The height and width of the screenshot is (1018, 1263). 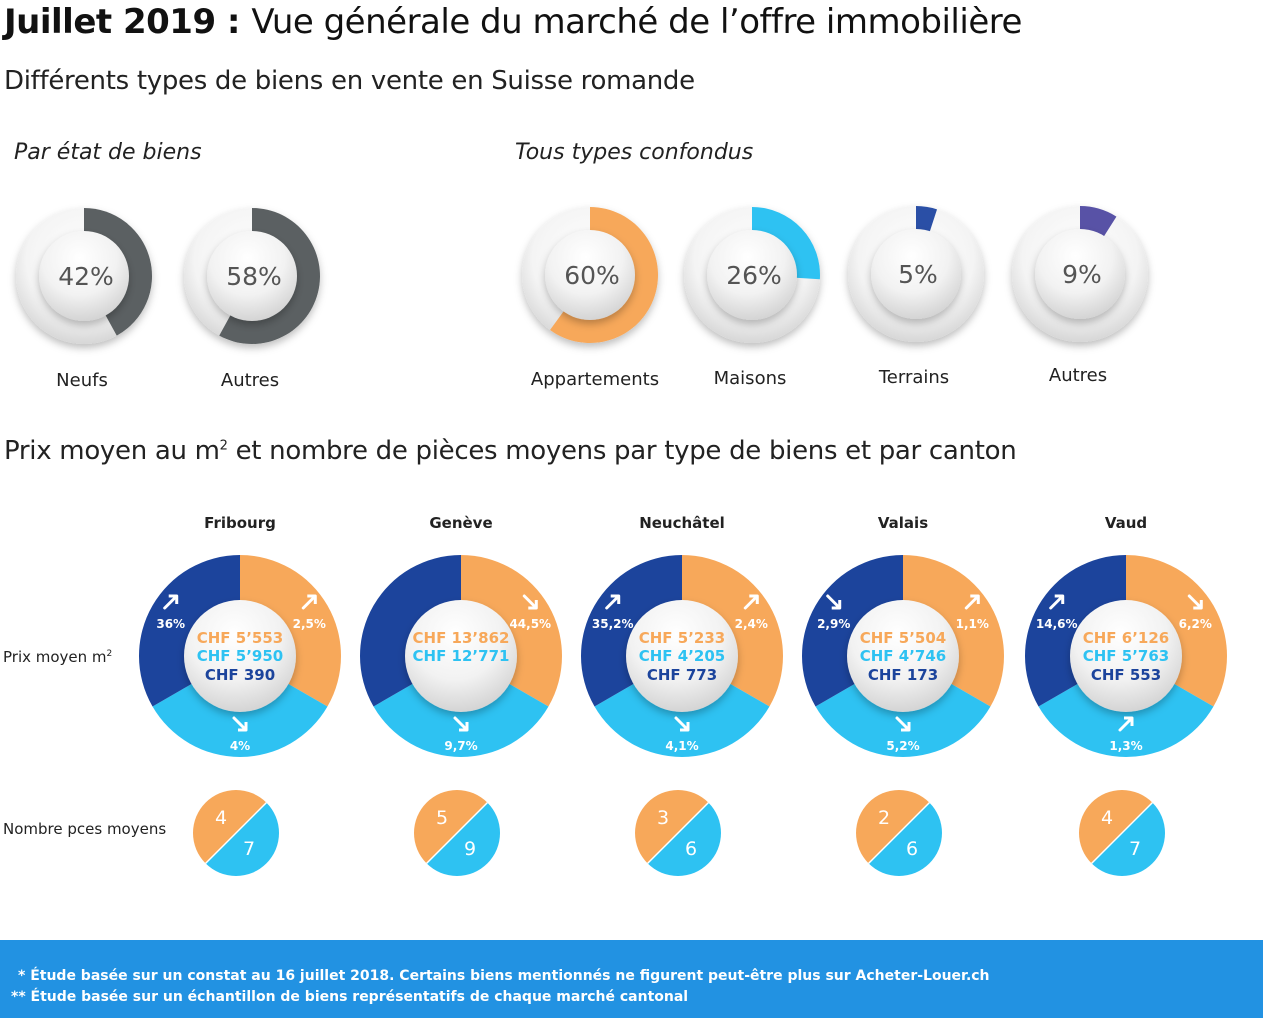 I want to click on change-value-appartements: 2,4%, so click(x=751, y=624).